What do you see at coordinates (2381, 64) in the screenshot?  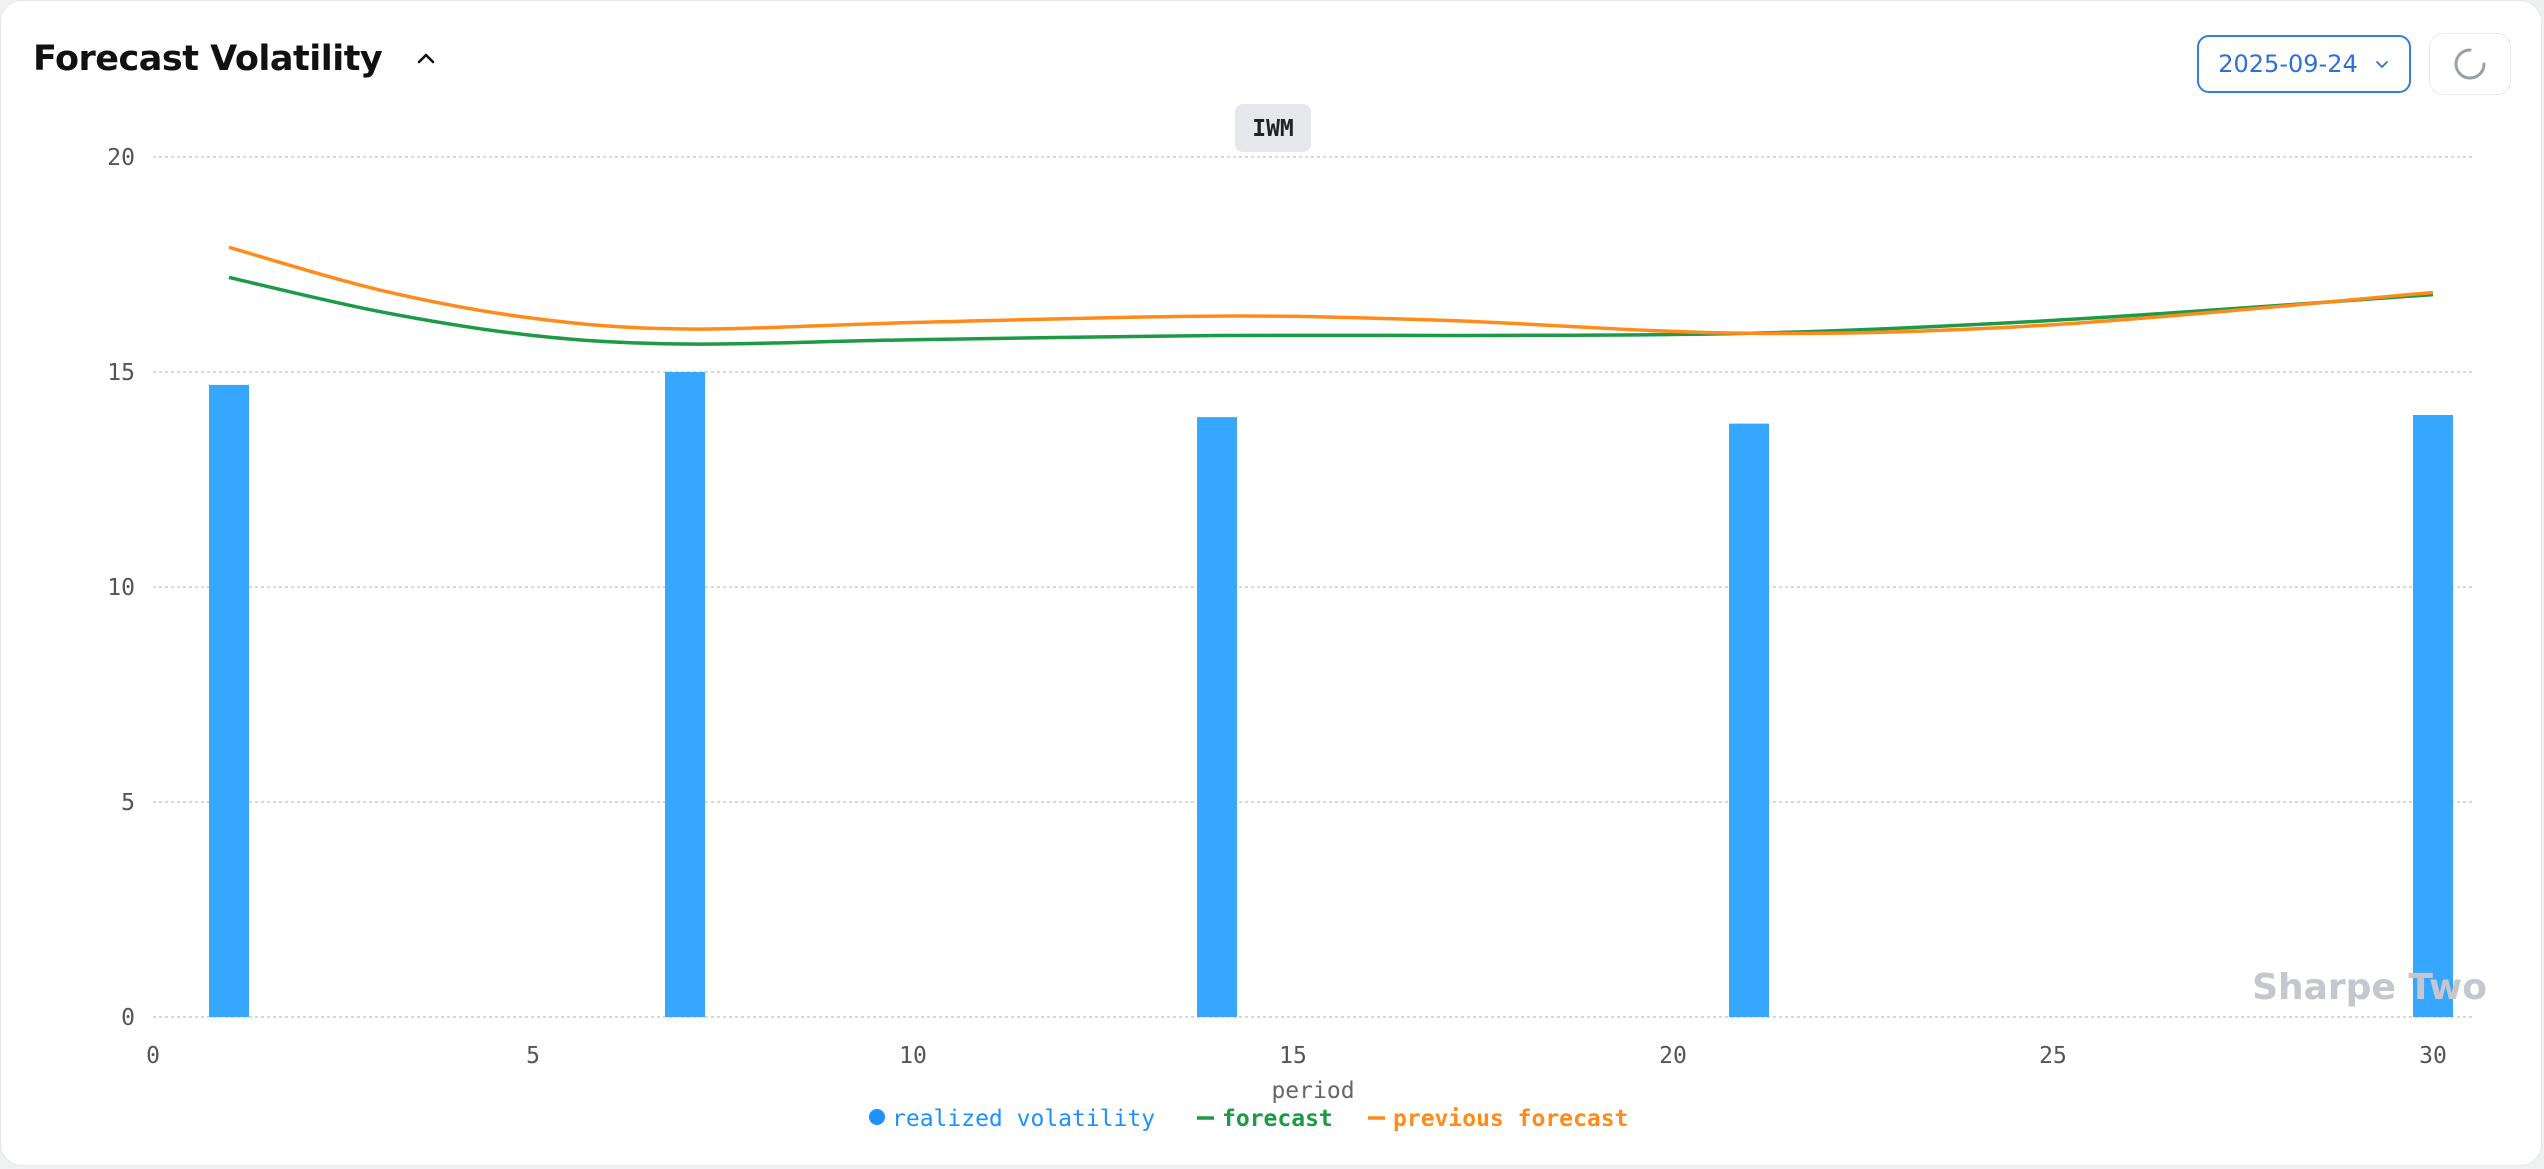 I see `chevron-down-icon` at bounding box center [2381, 64].